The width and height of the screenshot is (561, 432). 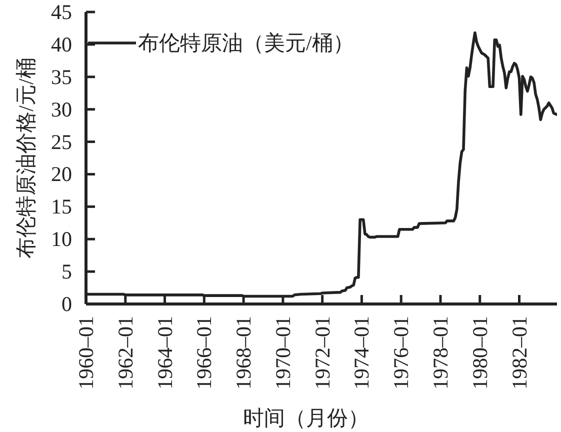 What do you see at coordinates (26, 158) in the screenshot?
I see `y-axis-title: 布伦特原油价格/元/桶` at bounding box center [26, 158].